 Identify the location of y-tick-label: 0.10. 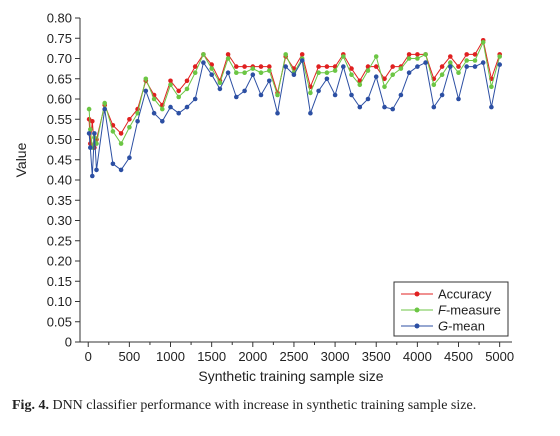
(59, 301).